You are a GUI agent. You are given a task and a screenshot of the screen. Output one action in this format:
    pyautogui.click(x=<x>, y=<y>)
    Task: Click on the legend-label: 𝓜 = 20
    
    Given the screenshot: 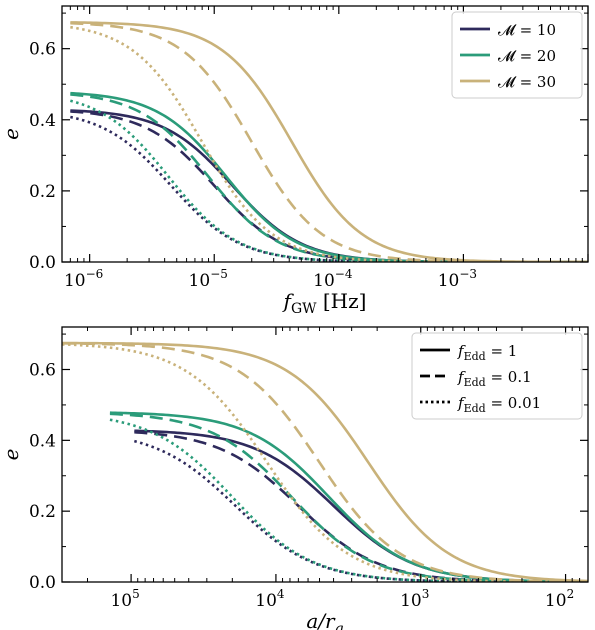 What is the action you would take?
    pyautogui.click(x=527, y=56)
    